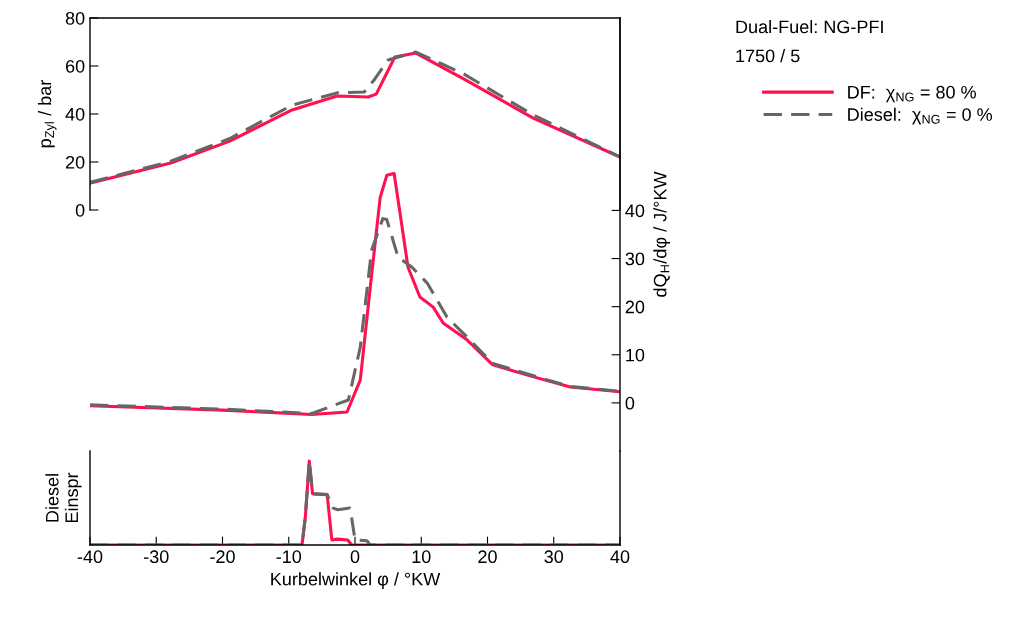  What do you see at coordinates (75, 66) in the screenshot?
I see `y-tick-label: 60` at bounding box center [75, 66].